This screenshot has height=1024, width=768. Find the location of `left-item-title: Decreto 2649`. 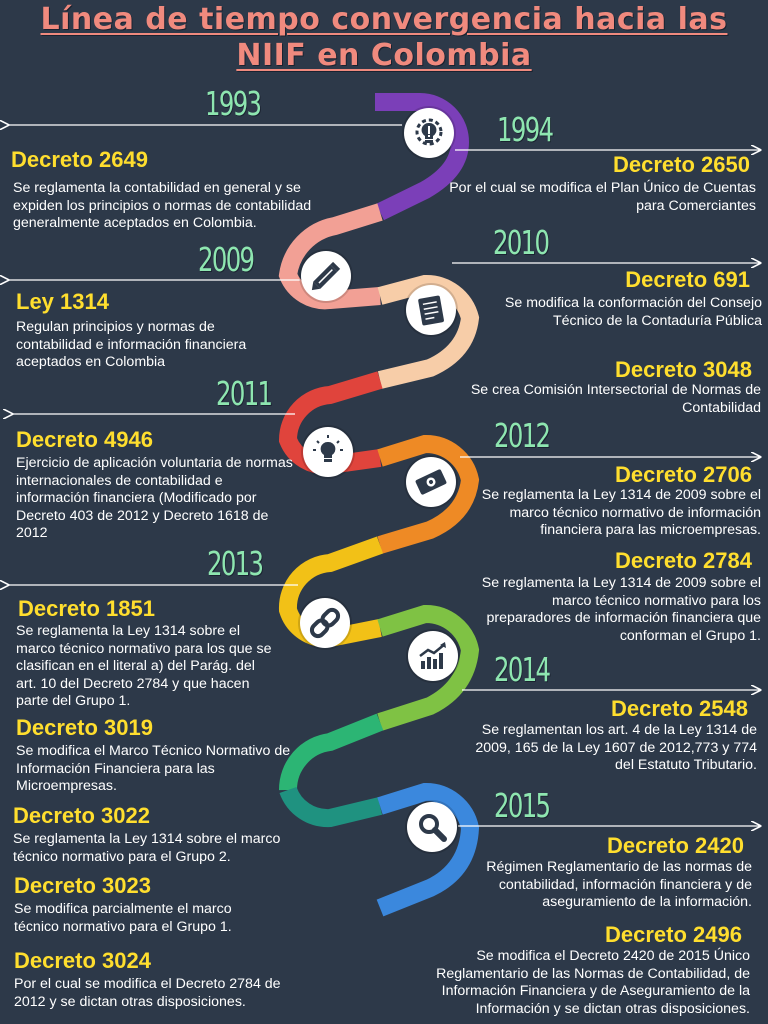

left-item-title: Decreto 2649 is located at coordinates (79, 159).